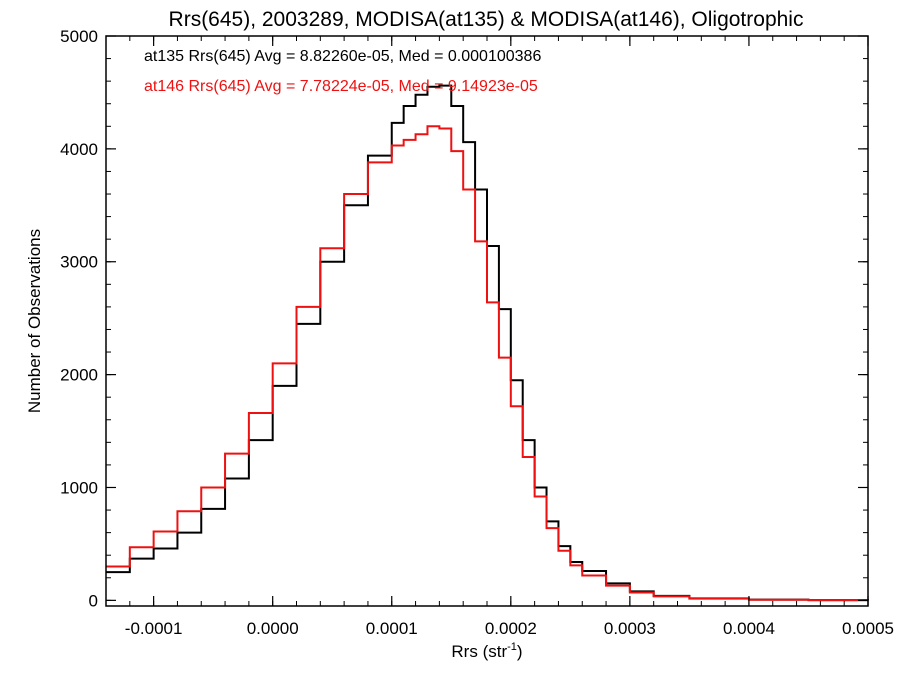  I want to click on x-tick-label: 0.0002, so click(511, 628).